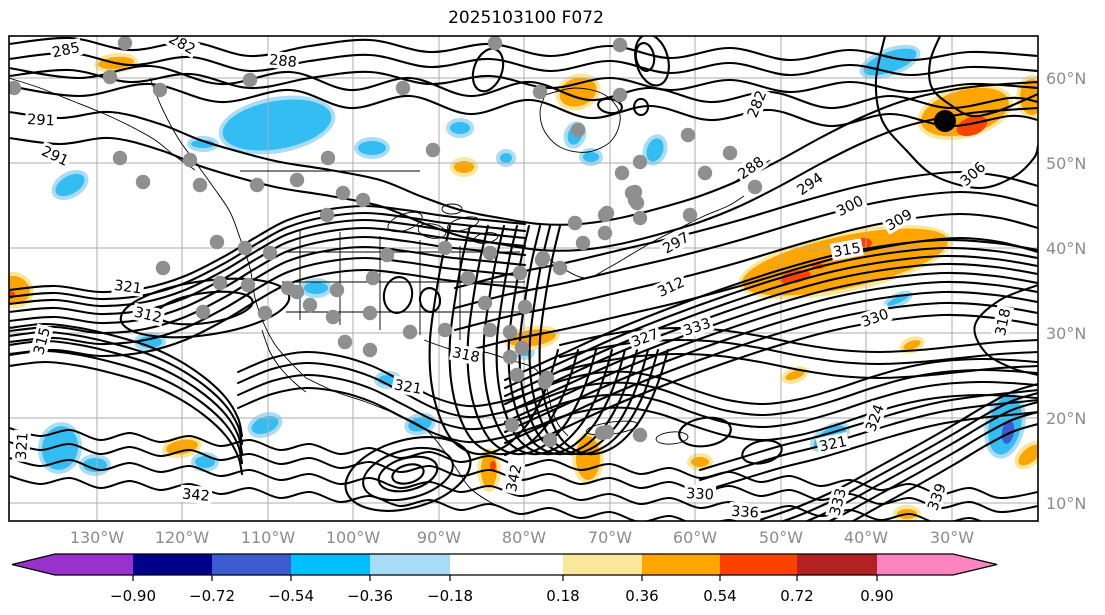 This screenshot has width=1105, height=615. I want to click on contour-label: 318, so click(1002, 322).